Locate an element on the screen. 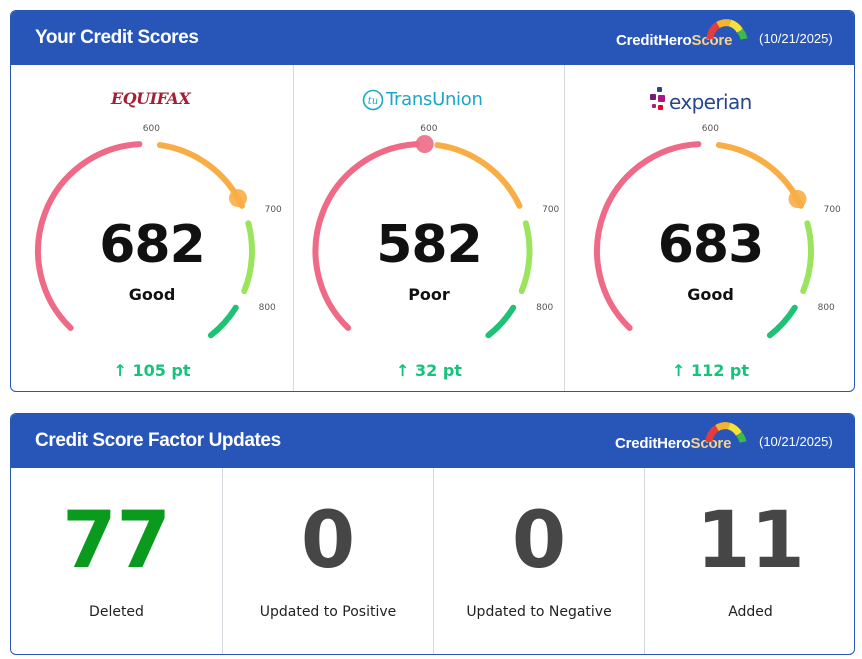 This screenshot has height=659, width=862. factor-positive-value: 0 is located at coordinates (328, 541).